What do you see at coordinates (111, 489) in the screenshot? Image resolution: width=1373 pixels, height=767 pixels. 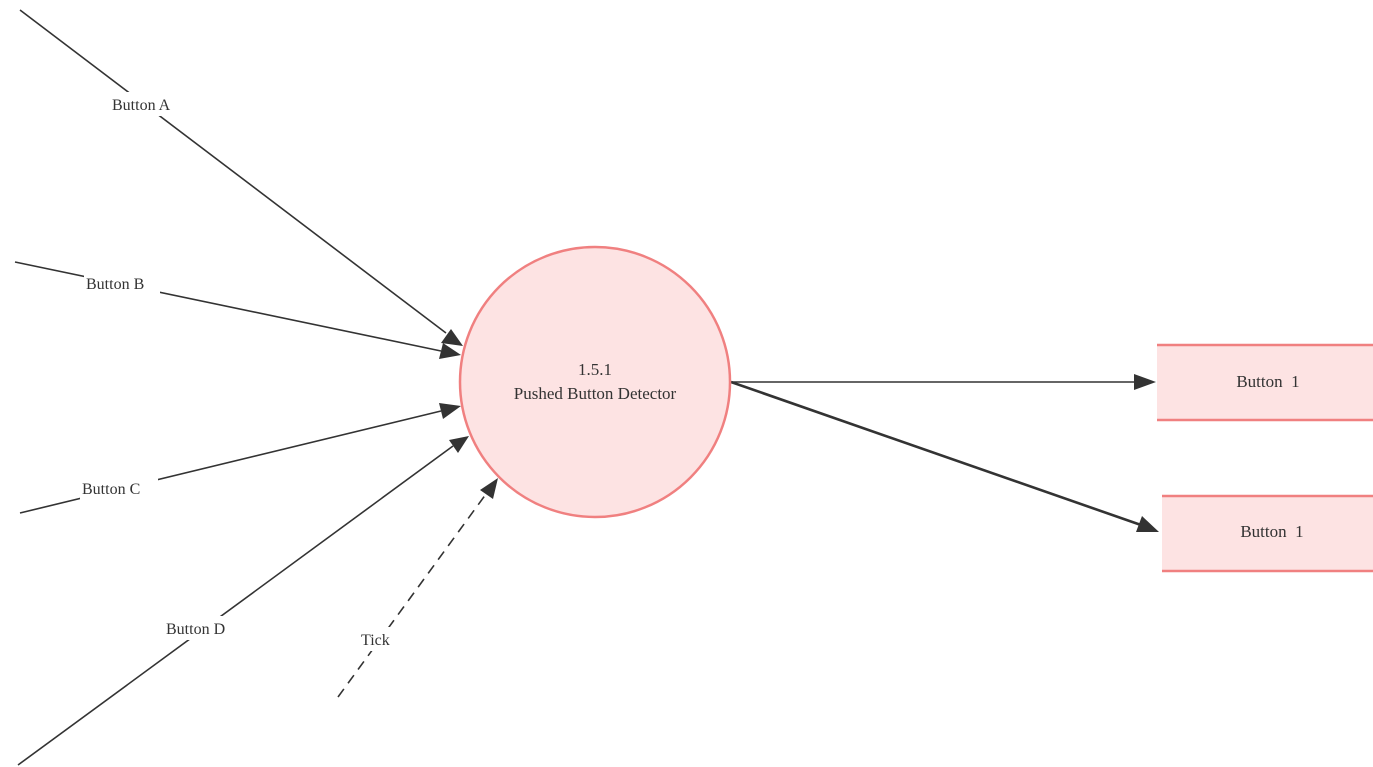 I see `flow-button-c-label: Button C` at bounding box center [111, 489].